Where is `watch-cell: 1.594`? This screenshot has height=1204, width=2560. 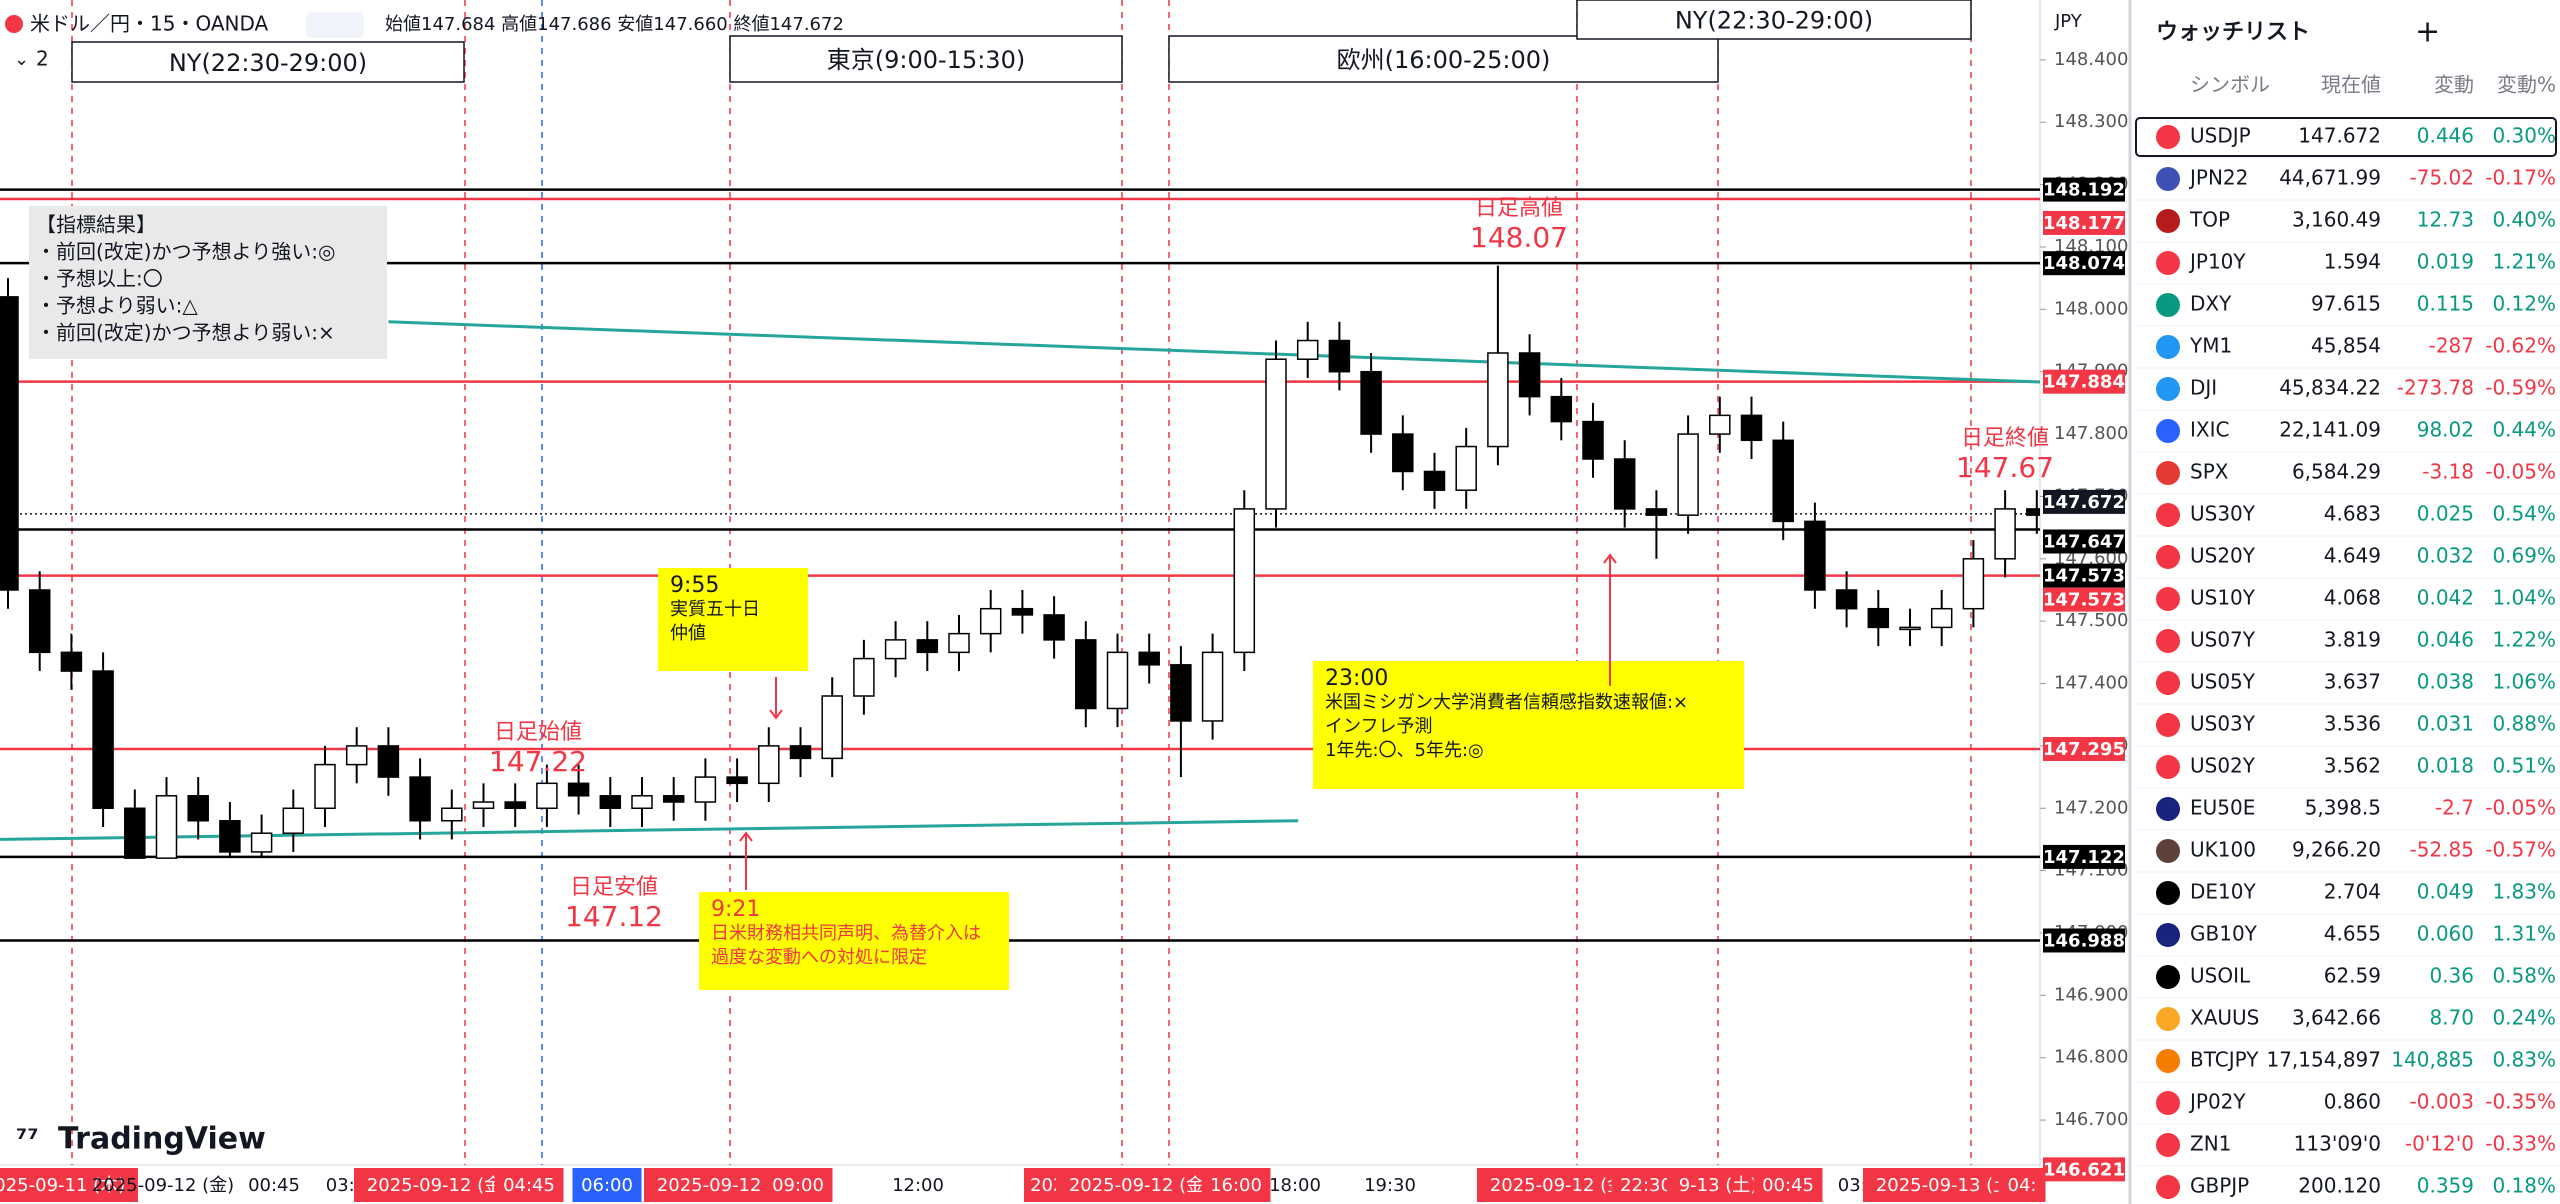
watch-cell: 1.594 is located at coordinates (2352, 262).